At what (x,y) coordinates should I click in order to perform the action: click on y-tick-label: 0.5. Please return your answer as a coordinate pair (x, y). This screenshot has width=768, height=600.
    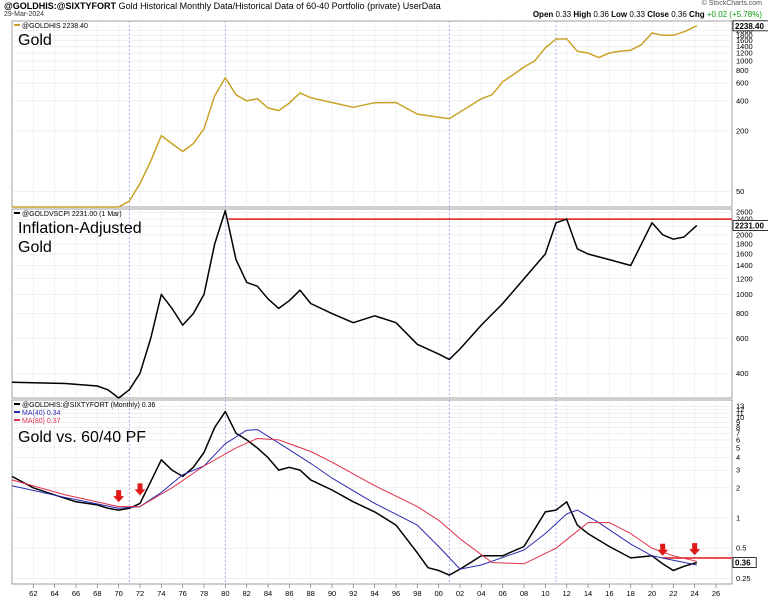
    Looking at the image, I should click on (741, 548).